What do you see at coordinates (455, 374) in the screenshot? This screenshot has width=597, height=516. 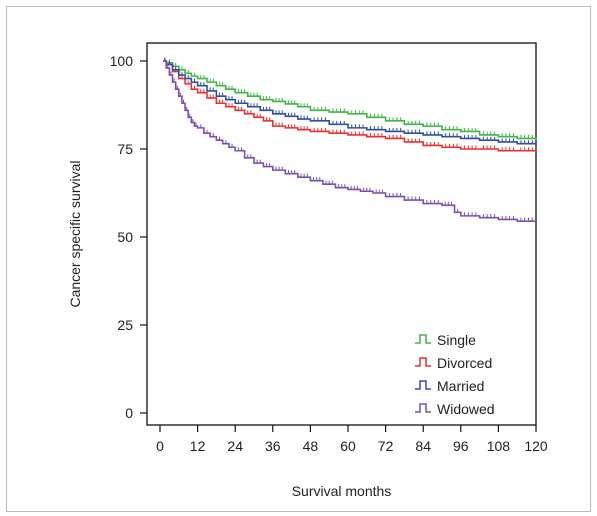 I see `legend: Single Divorced Married Widowed` at bounding box center [455, 374].